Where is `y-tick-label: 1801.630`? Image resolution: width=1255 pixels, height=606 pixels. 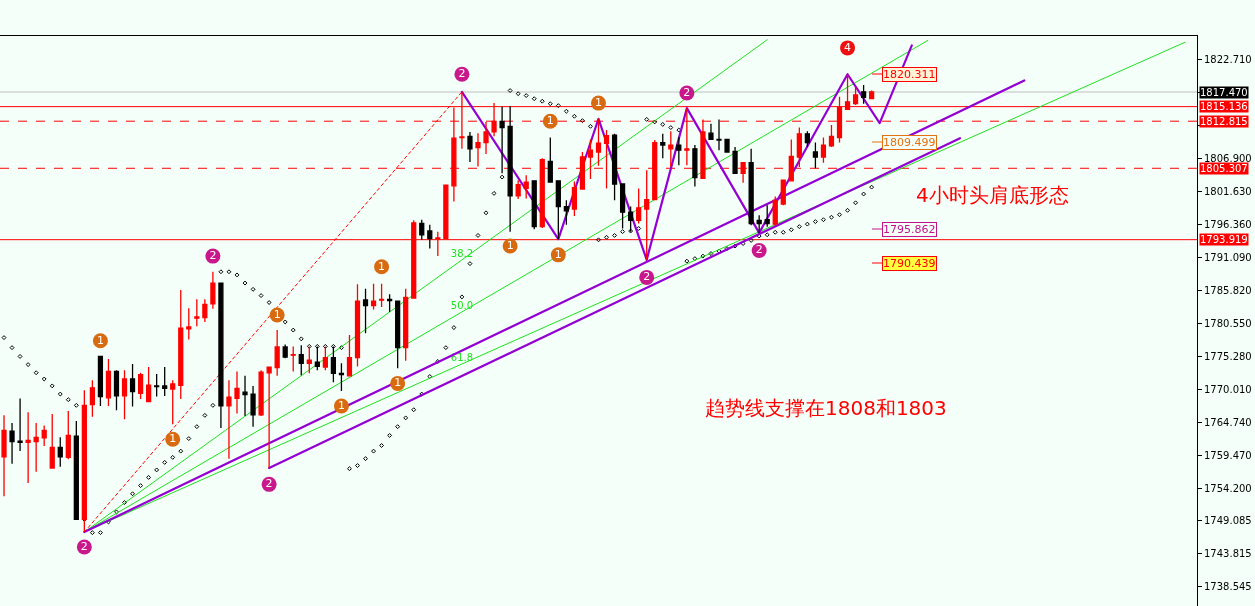 y-tick-label: 1801.630 is located at coordinates (1228, 191).